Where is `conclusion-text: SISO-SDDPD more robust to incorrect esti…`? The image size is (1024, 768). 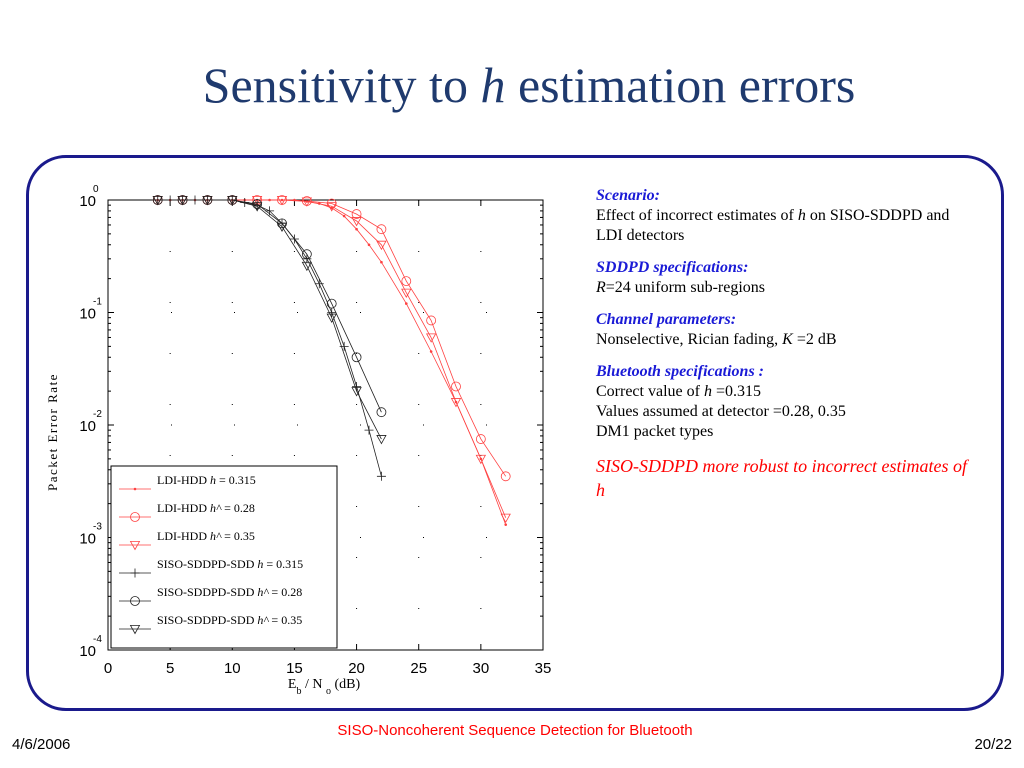 conclusion-text: SISO-SDDPD more robust to incorrect esti… is located at coordinates (781, 478).